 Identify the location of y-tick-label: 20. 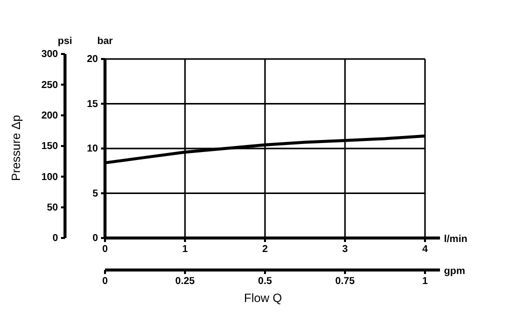
(92, 60).